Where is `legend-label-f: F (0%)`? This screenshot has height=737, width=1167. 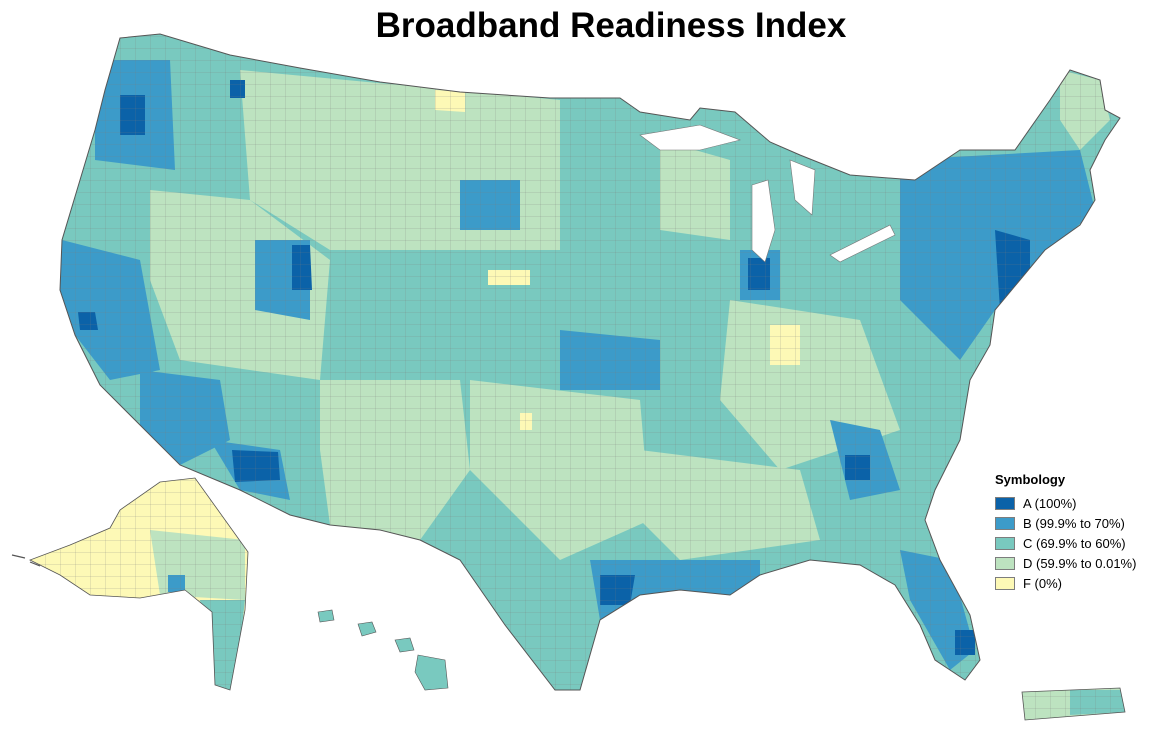
legend-label-f: F (0%) is located at coordinates (1042, 583).